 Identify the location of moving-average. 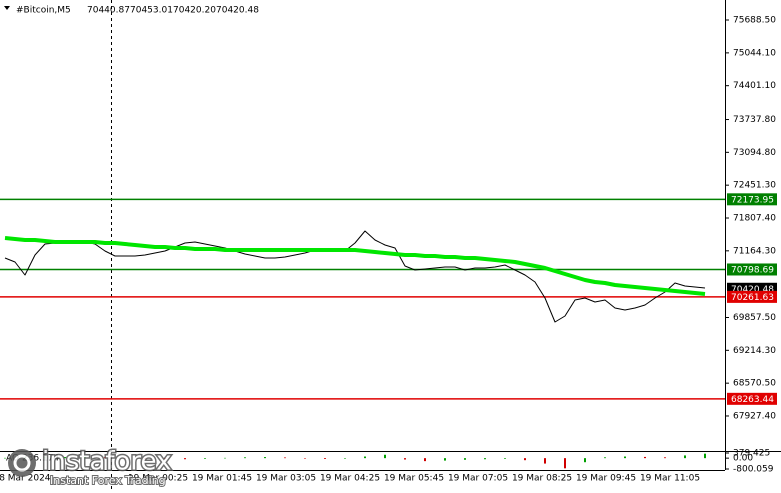
(355, 266).